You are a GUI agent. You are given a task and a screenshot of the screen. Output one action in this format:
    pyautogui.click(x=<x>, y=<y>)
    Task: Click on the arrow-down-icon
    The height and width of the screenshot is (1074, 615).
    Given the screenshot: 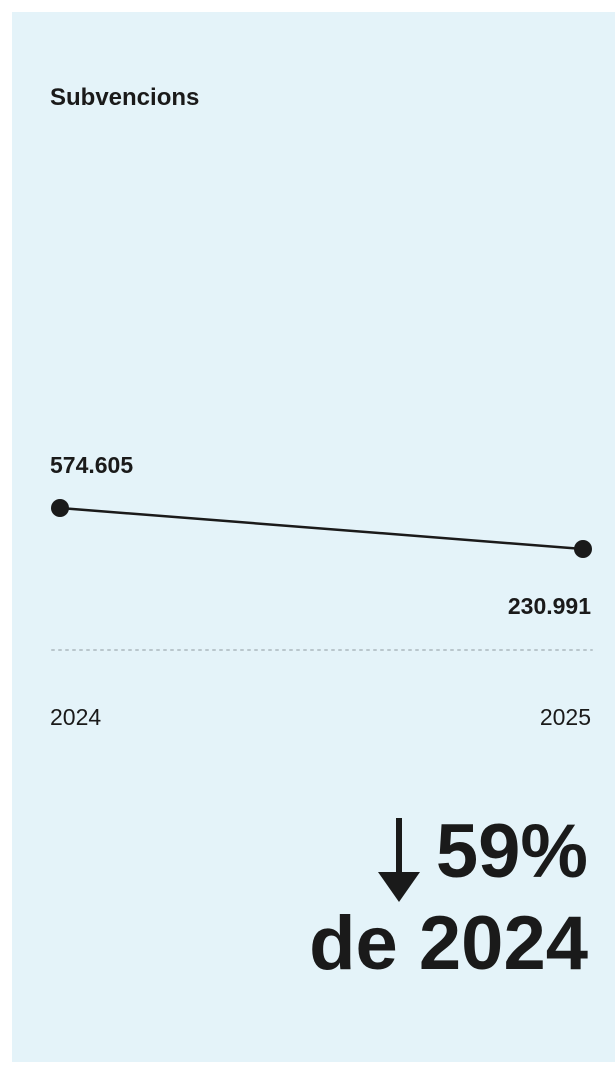 What is the action you would take?
    pyautogui.click(x=398, y=860)
    